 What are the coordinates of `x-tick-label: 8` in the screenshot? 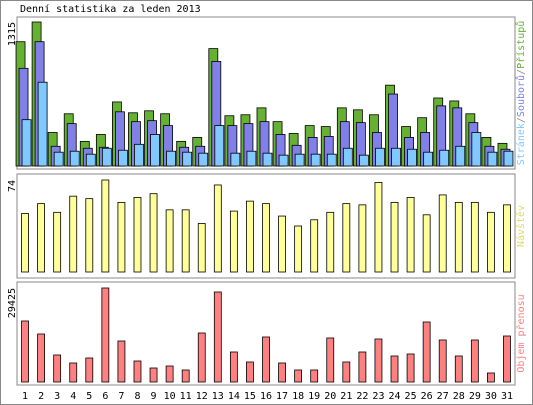 It's located at (137, 396).